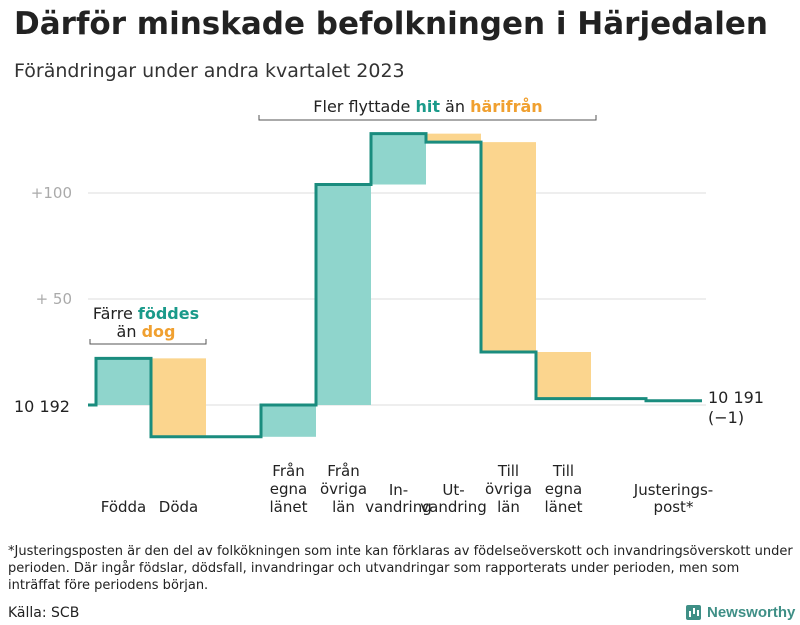  What do you see at coordinates (51, 193) in the screenshot?
I see `y-tick-label: +100` at bounding box center [51, 193].